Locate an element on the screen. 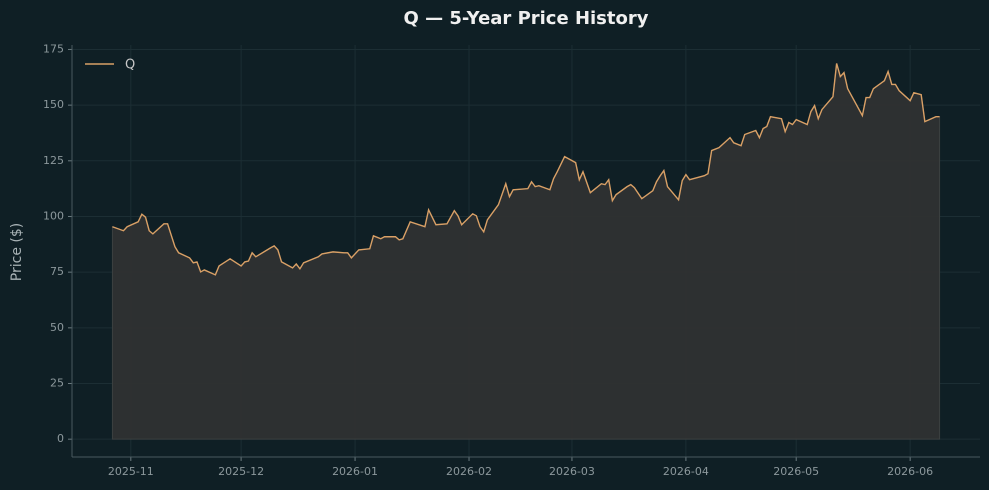 This screenshot has width=989, height=490. x-tick-label: 2026-05 is located at coordinates (796, 471).